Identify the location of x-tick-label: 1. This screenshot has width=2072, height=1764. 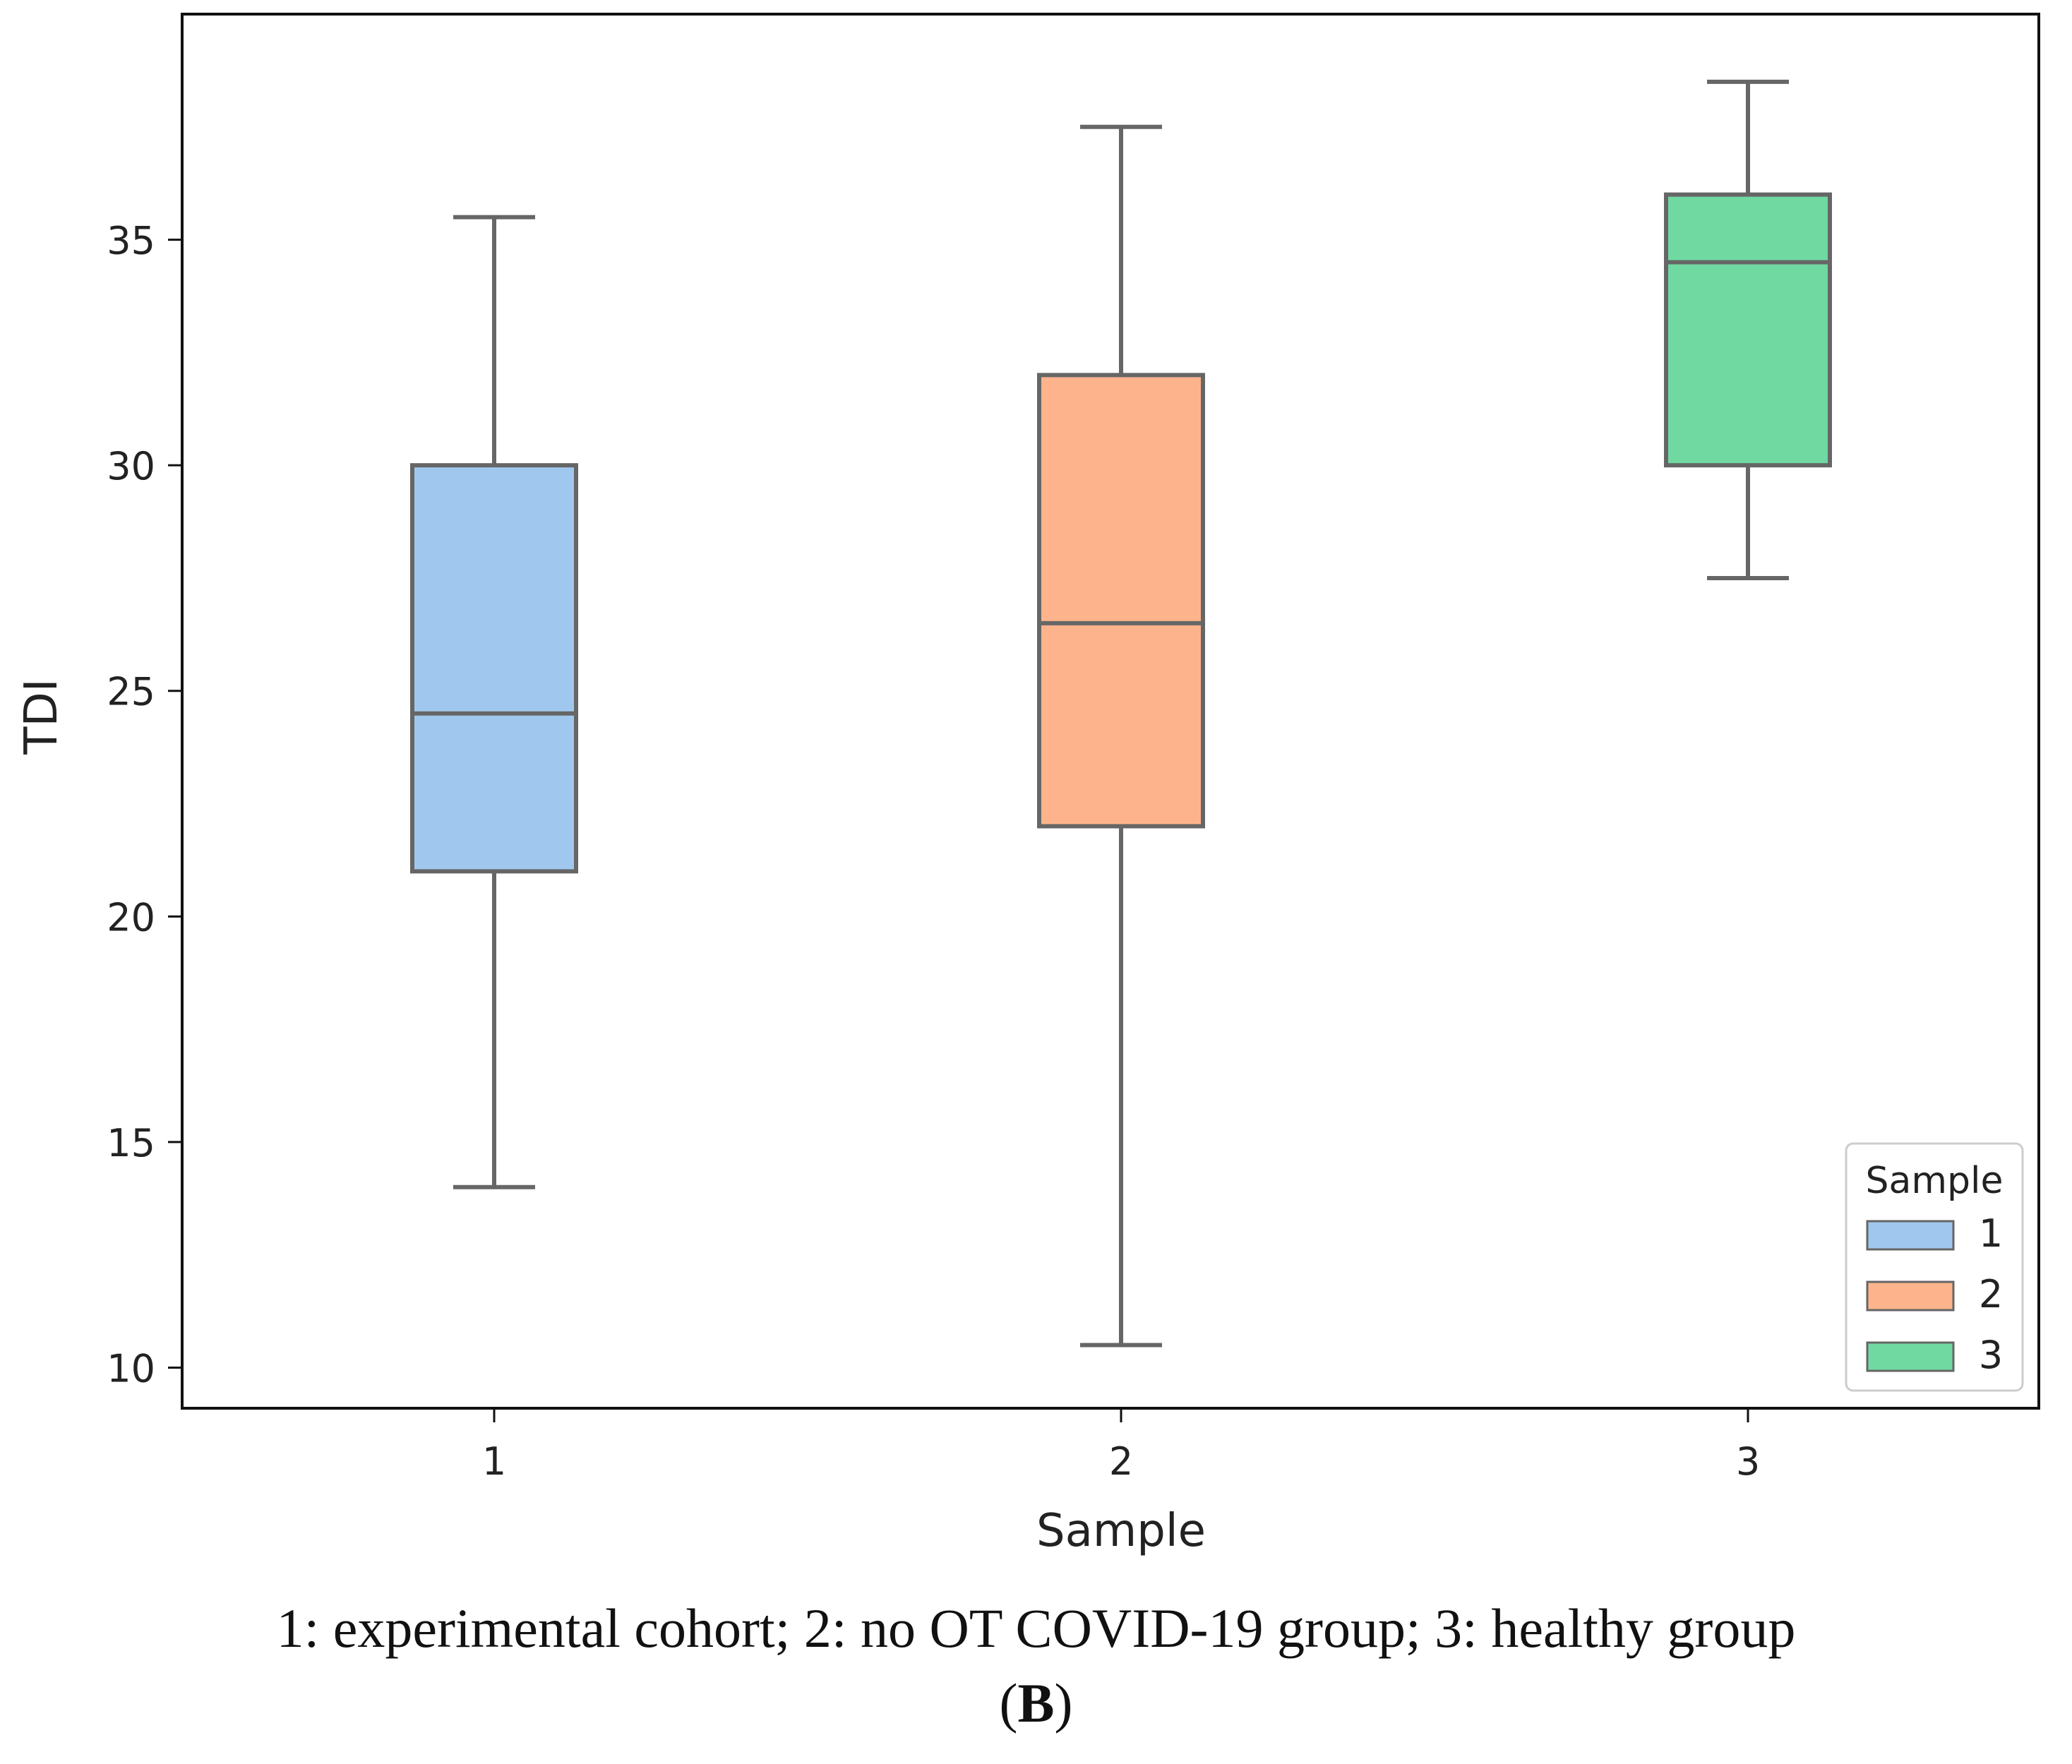
(494, 1462).